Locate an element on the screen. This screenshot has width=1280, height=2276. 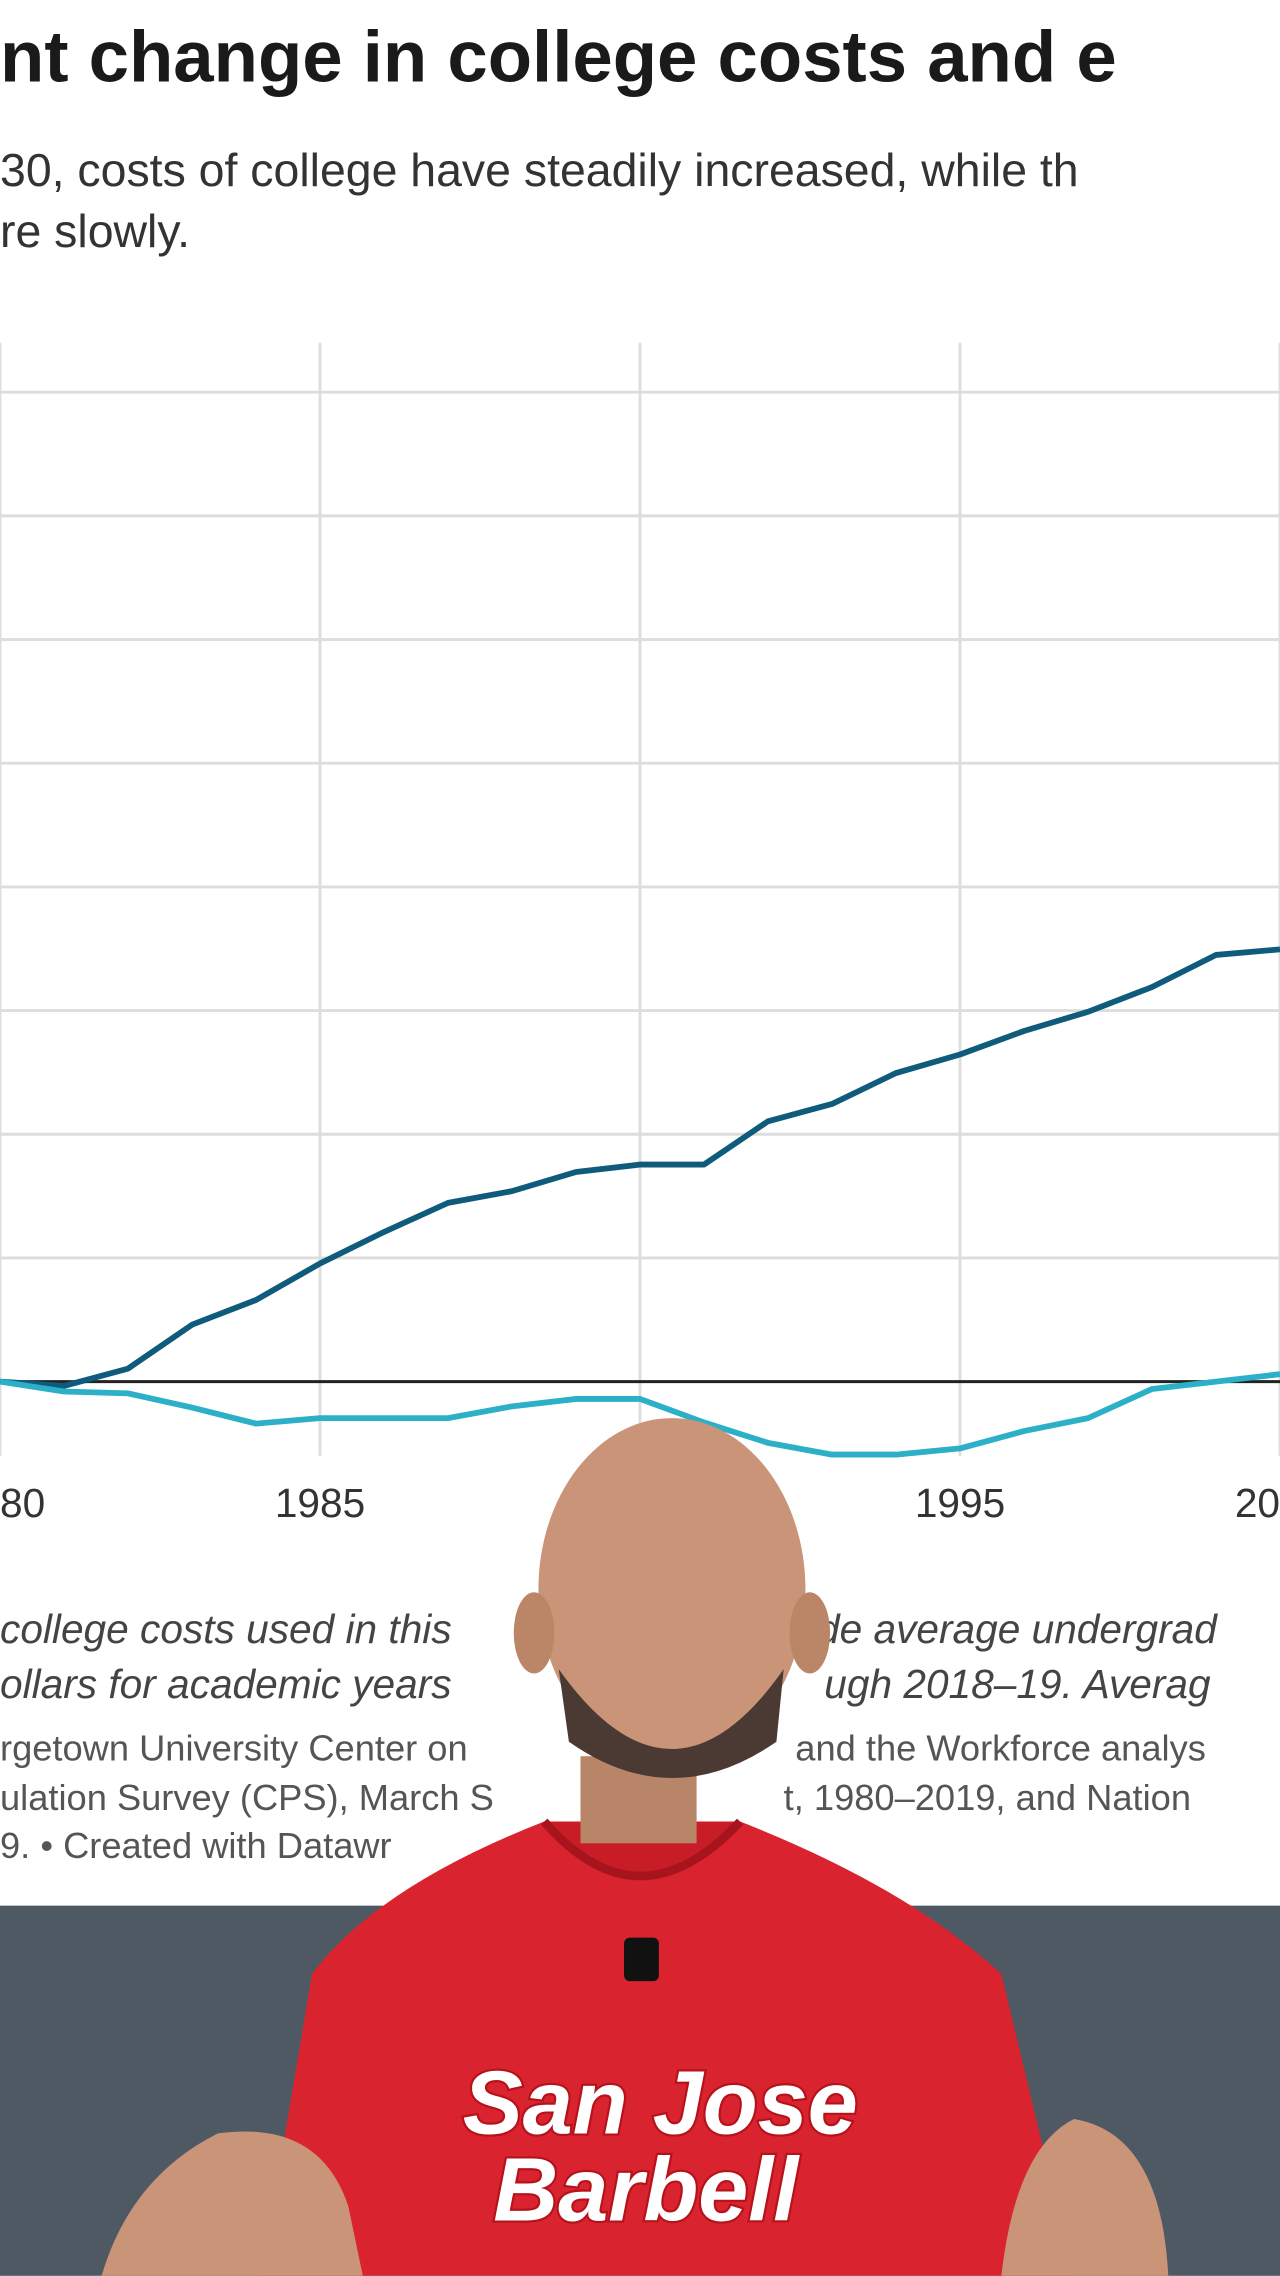
source: t, 1980–2019, and Nation is located at coordinates (987, 1797).